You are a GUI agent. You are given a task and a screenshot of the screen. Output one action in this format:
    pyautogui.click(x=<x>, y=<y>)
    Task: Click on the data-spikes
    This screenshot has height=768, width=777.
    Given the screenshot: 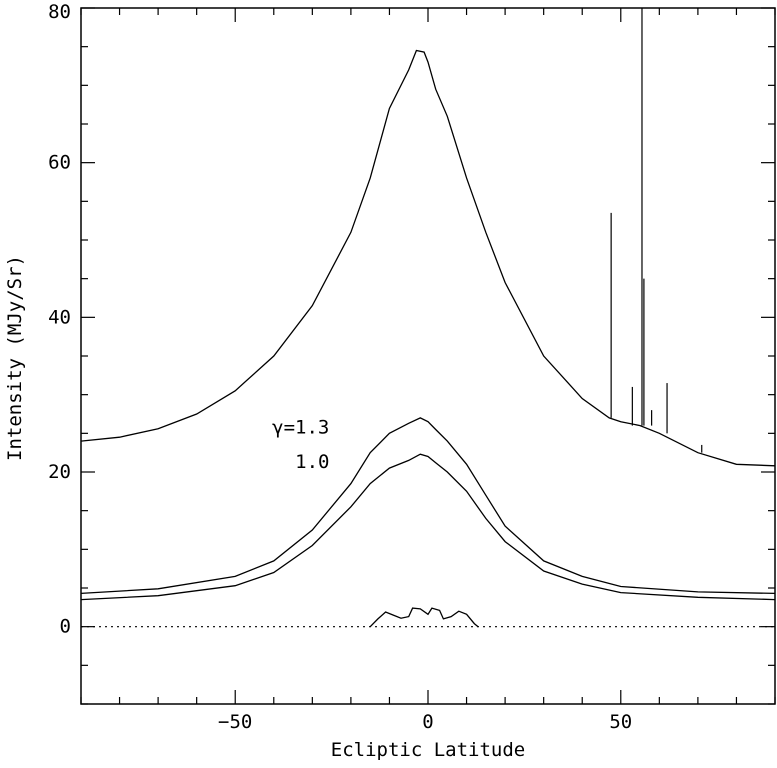 What is the action you would take?
    pyautogui.click(x=656, y=230)
    